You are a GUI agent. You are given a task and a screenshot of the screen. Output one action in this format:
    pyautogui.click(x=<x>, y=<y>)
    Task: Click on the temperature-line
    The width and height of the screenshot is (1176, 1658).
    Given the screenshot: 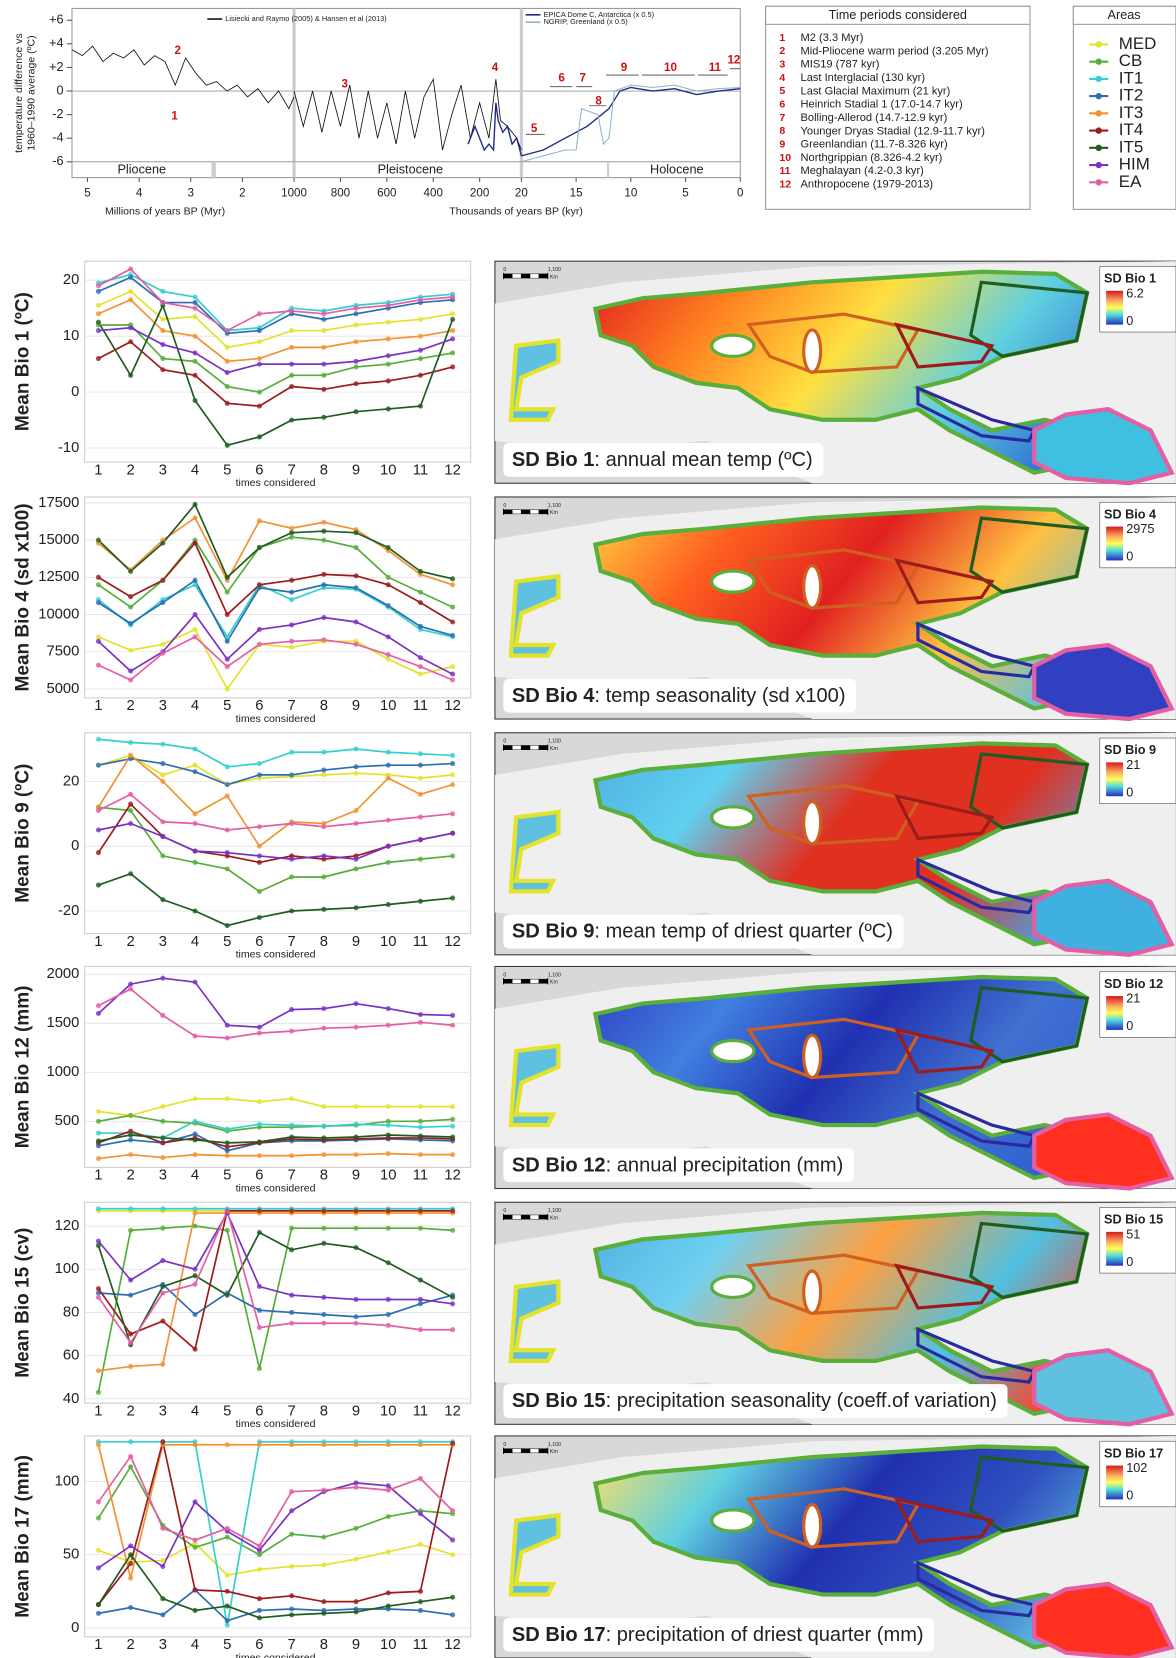 What is the action you would take?
    pyautogui.click(x=407, y=114)
    